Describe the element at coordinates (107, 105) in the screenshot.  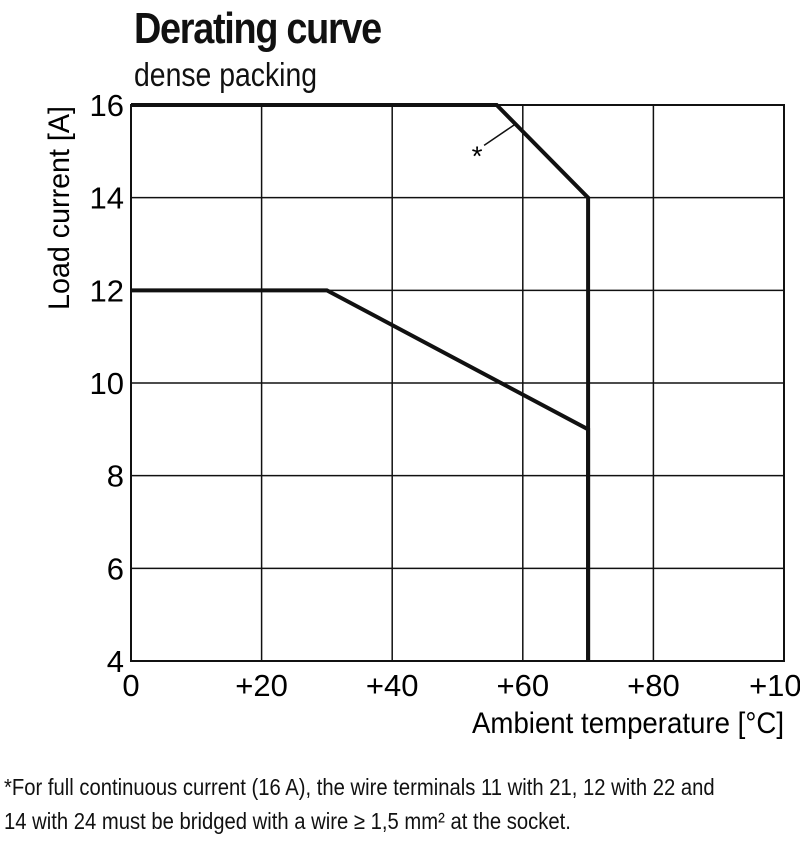
I see `y-tick-label: 16` at that location.